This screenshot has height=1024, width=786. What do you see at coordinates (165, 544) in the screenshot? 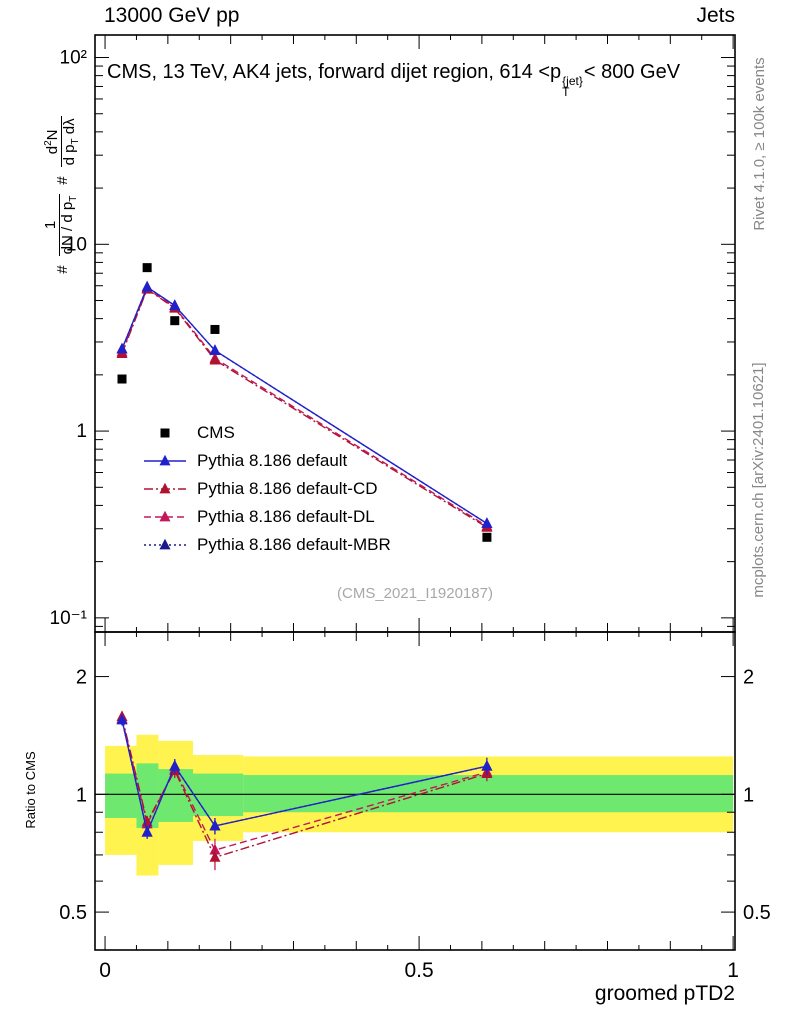
I see `pythia-default-mbr-marker-icon` at bounding box center [165, 544].